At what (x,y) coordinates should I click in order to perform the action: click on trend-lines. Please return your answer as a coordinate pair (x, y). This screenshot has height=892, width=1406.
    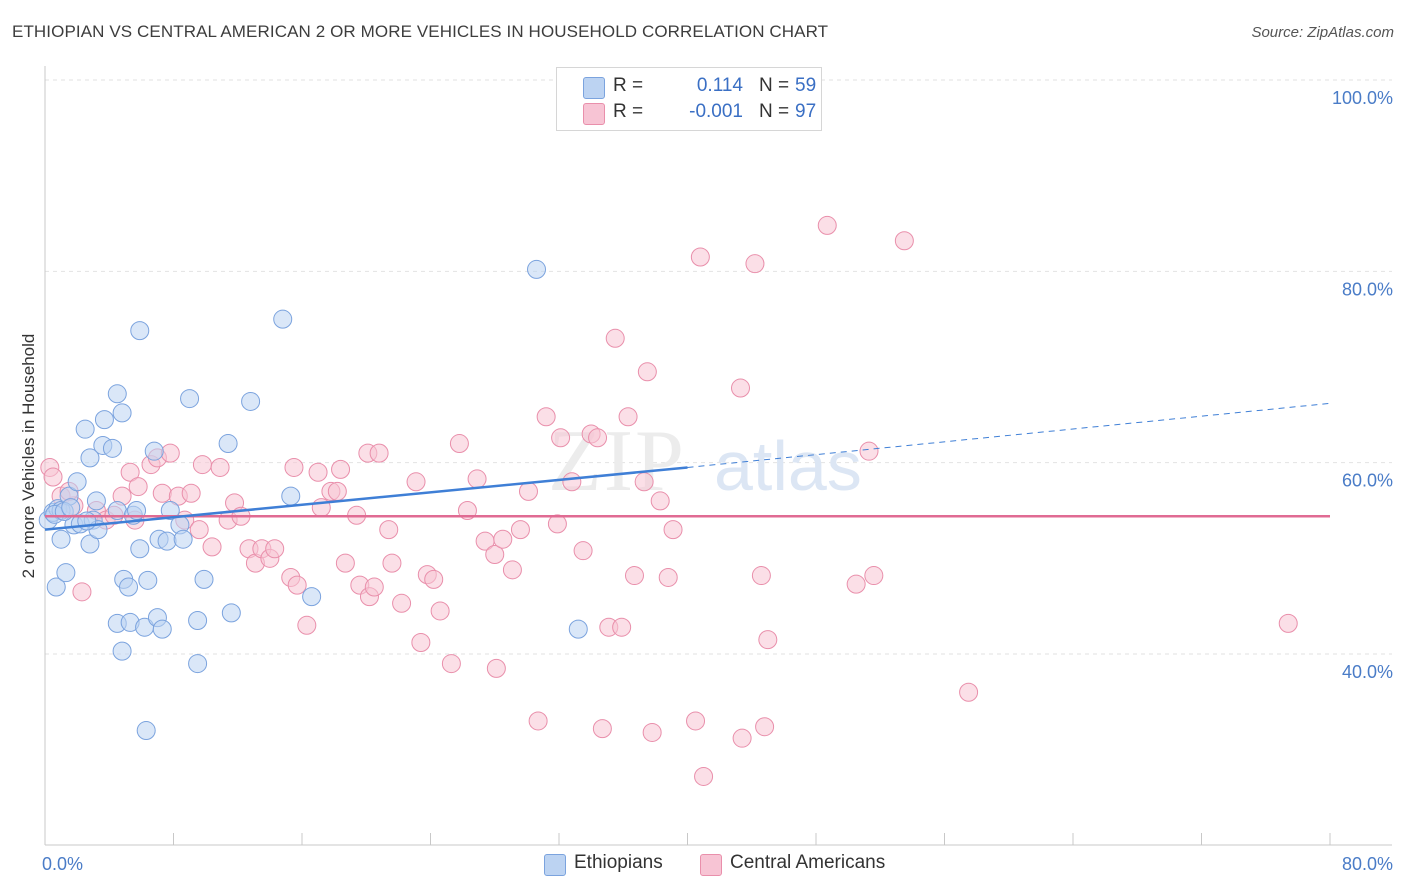
    Looking at the image, I should click on (687, 466).